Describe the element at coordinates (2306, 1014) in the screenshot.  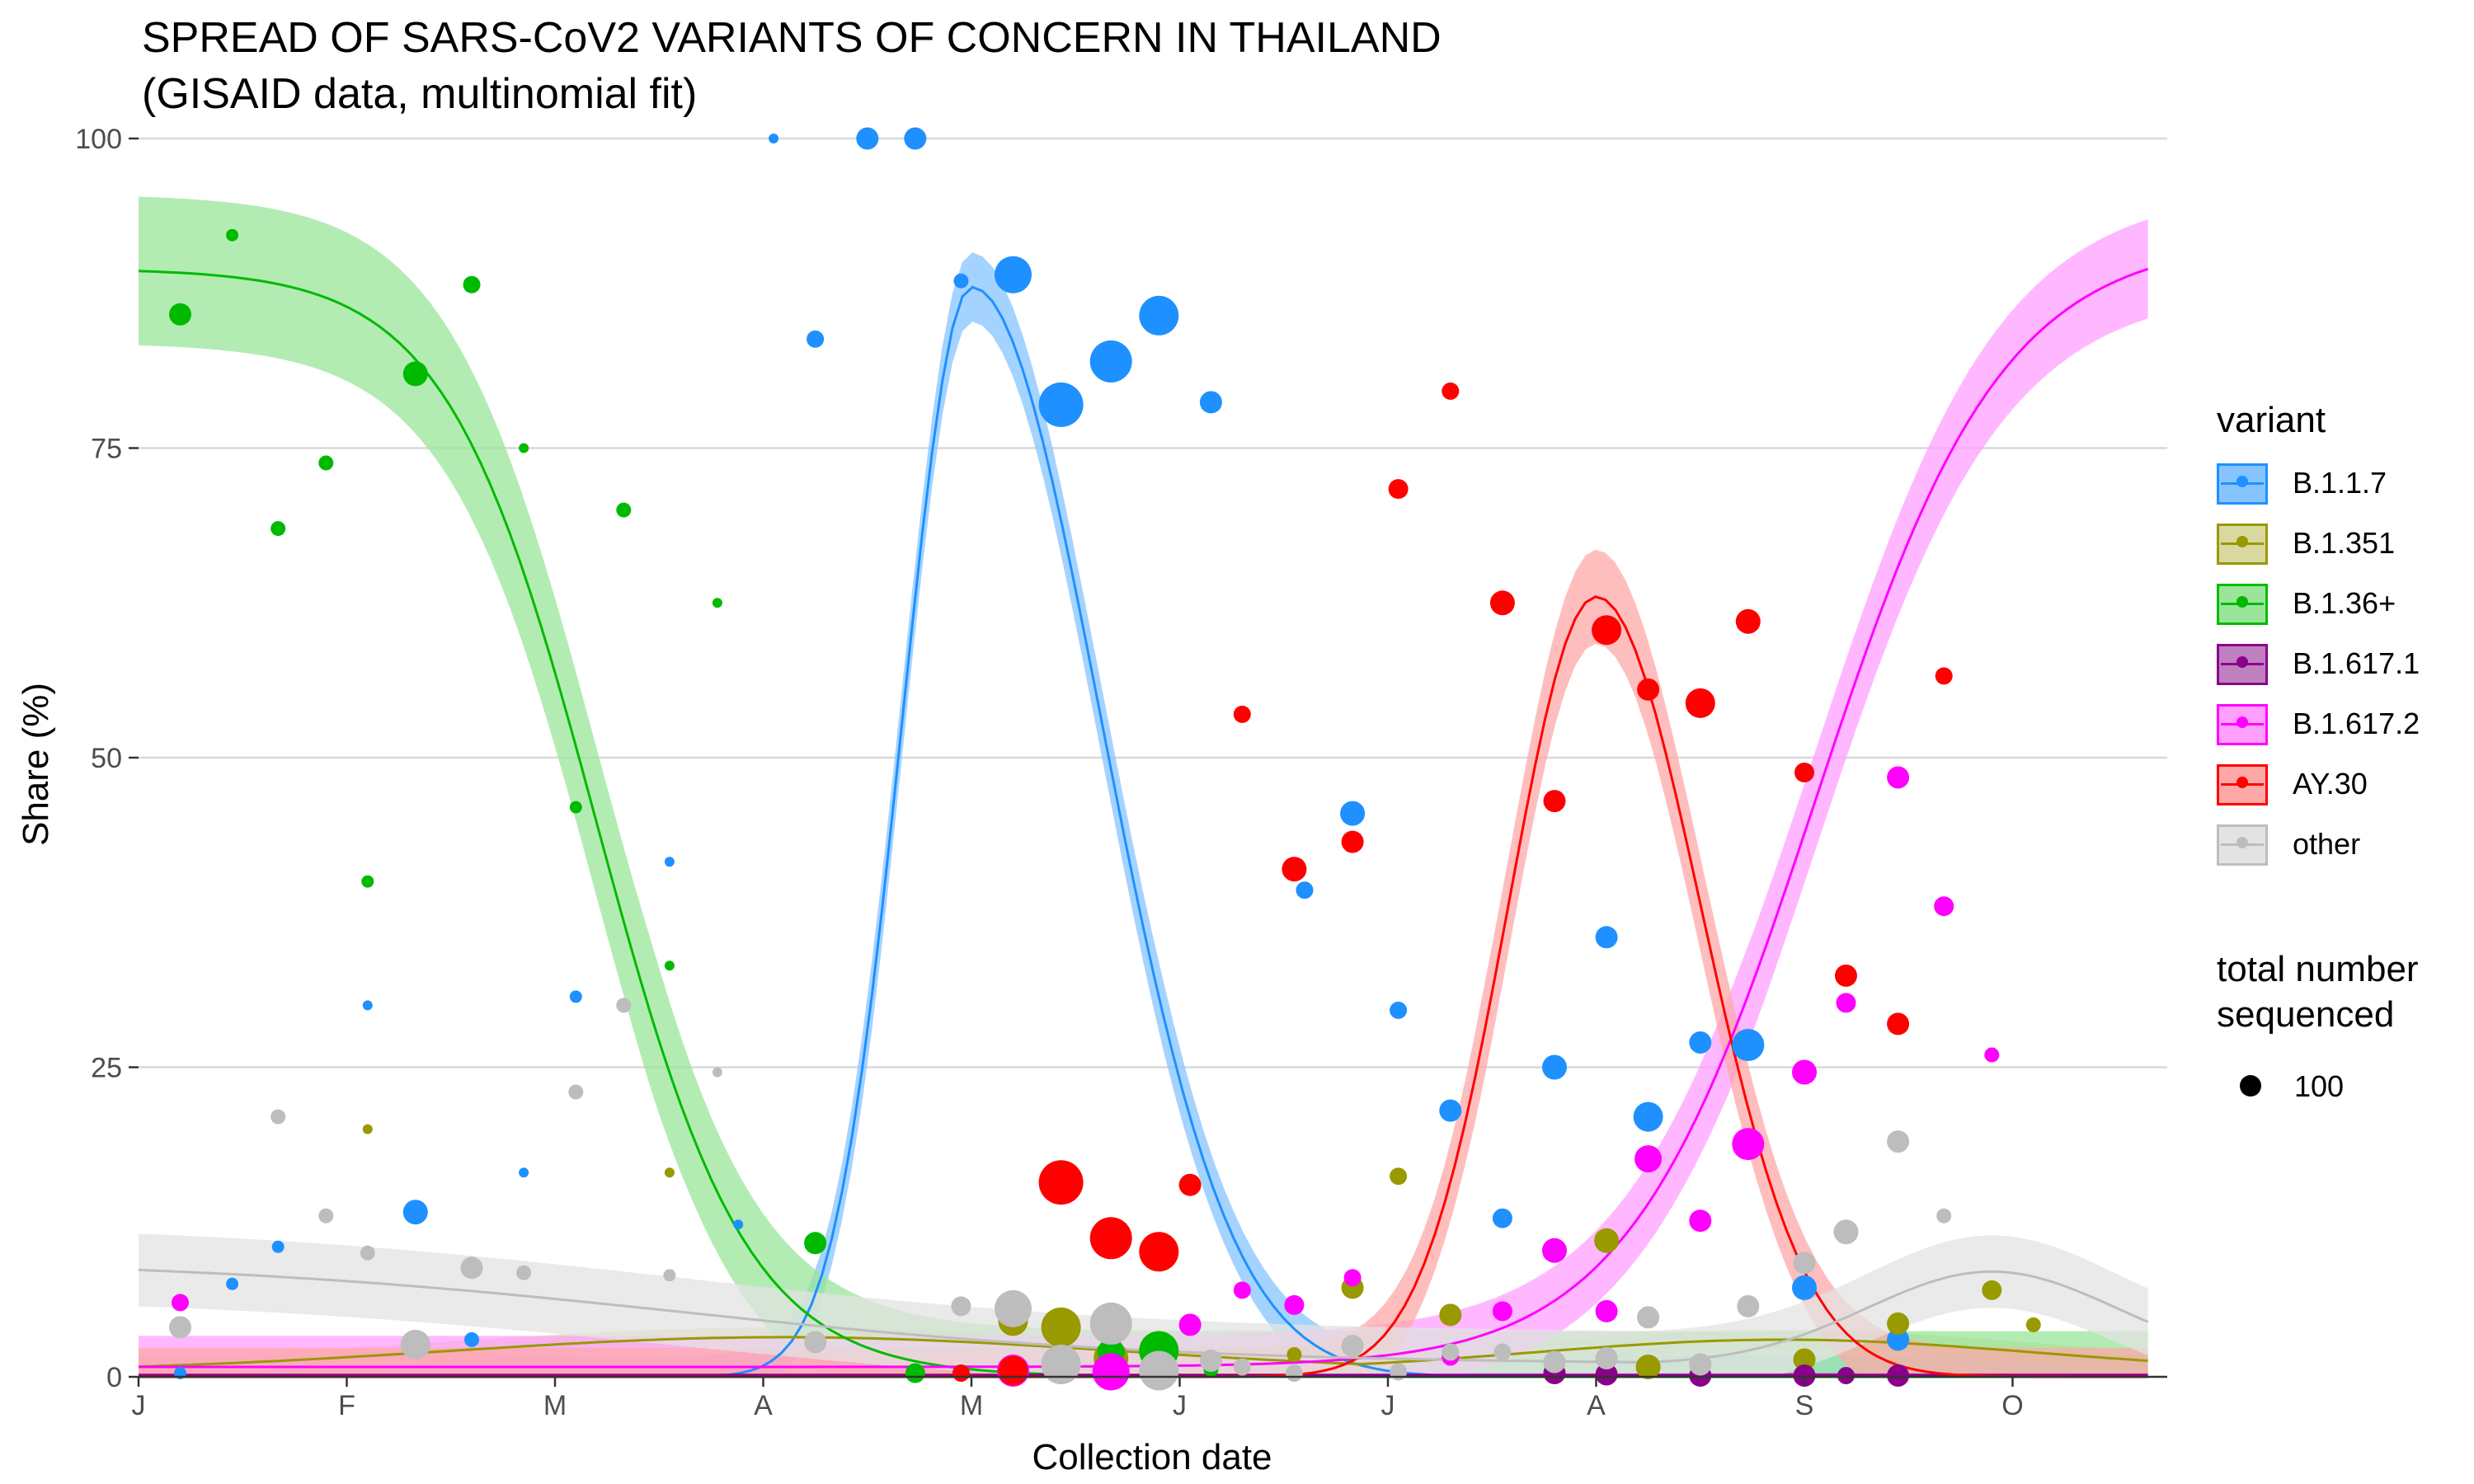
I see `size-legend-title-line-2: sequenced` at that location.